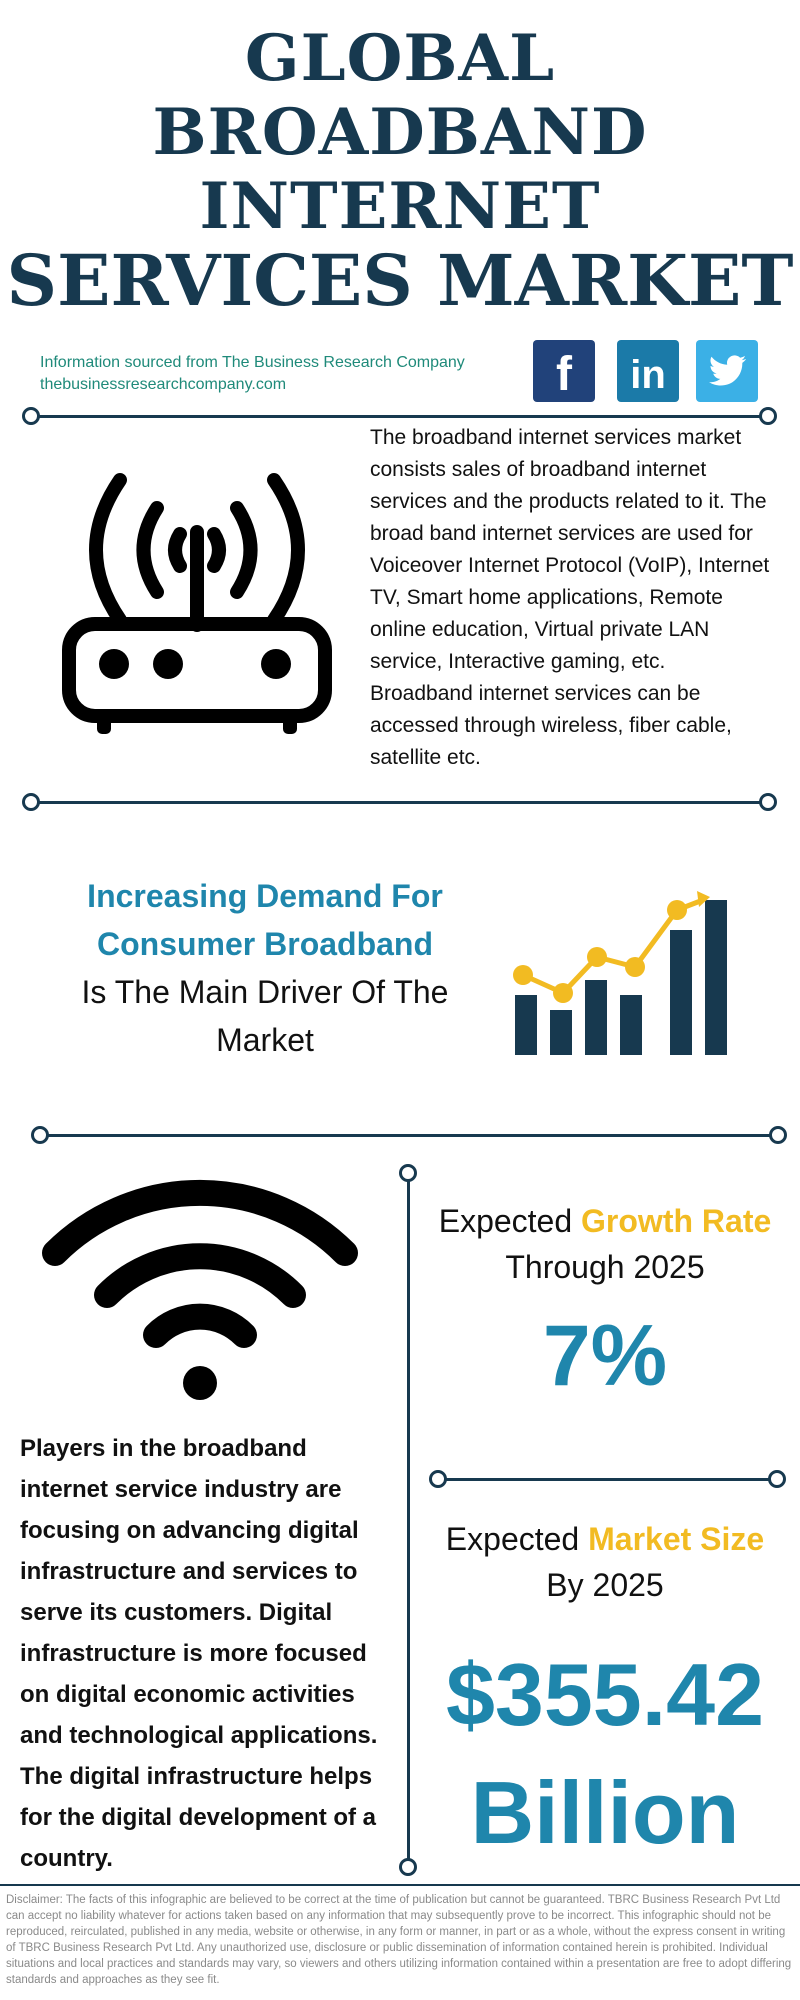 The height and width of the screenshot is (2000, 800). I want to click on market-size-prefix: Expected, so click(512, 1539).